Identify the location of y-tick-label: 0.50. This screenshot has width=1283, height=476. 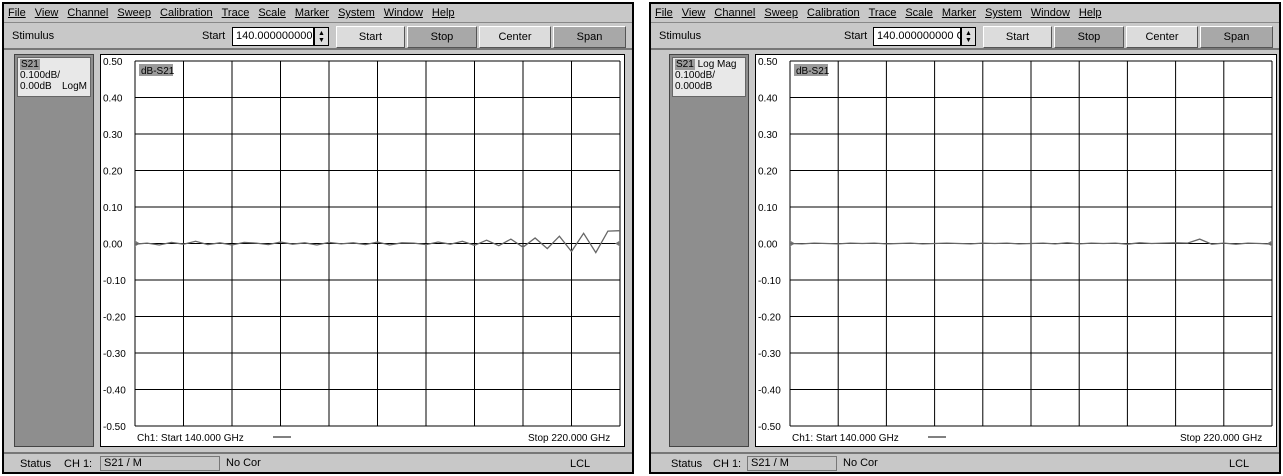
(768, 62).